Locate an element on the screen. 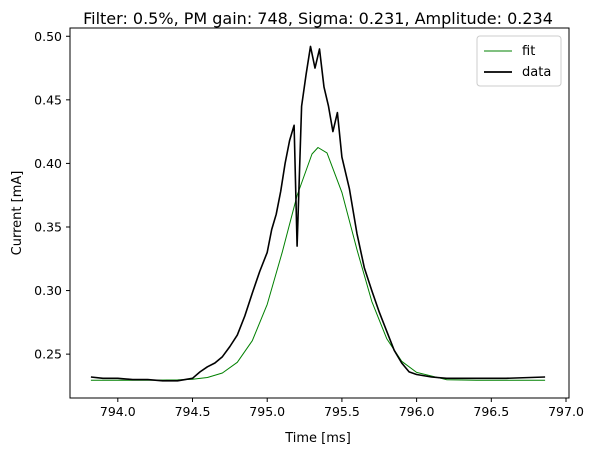 This screenshot has width=593, height=455. legend-box is located at coordinates (519, 61).